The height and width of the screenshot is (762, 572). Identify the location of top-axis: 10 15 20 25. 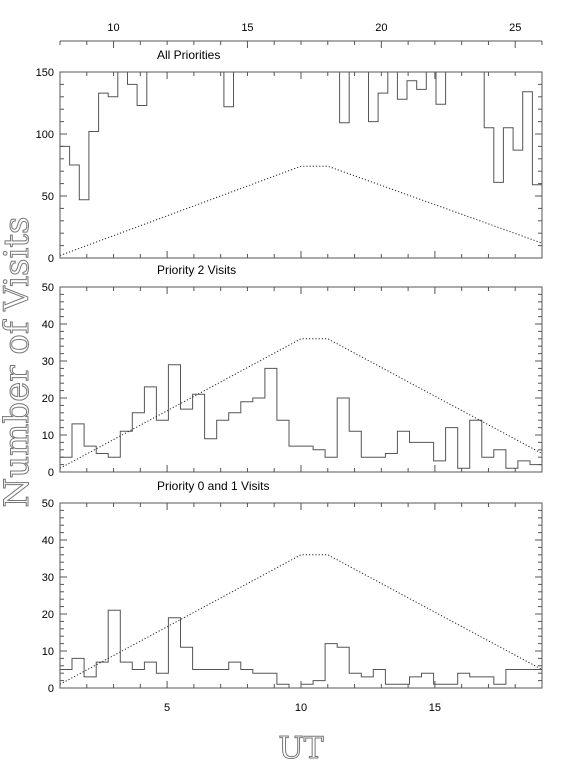
(301, 35).